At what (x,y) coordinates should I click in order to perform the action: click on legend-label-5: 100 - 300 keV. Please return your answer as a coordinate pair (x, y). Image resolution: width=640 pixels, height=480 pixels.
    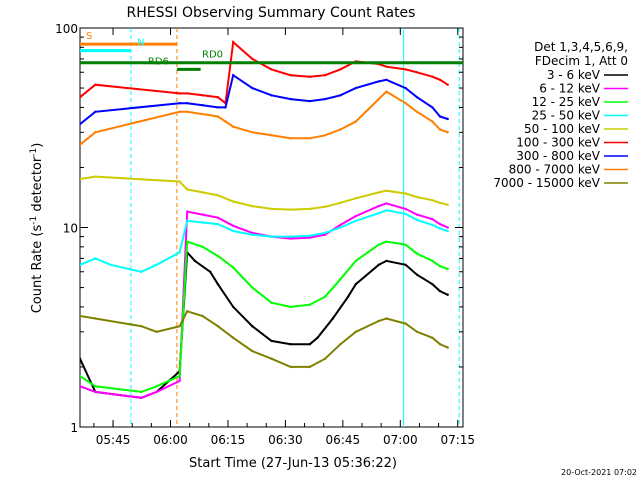
    Looking at the image, I should click on (558, 143).